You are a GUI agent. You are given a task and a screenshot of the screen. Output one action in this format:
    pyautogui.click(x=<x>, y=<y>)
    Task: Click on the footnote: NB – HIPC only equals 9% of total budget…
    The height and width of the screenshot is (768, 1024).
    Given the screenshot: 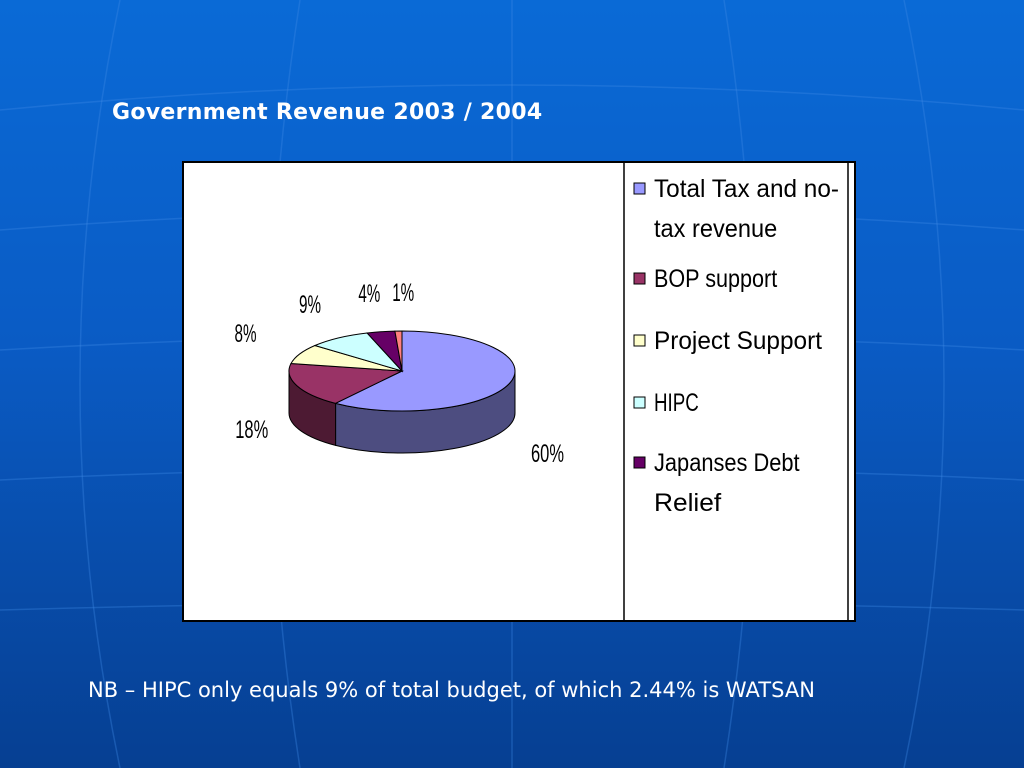 What is the action you would take?
    pyautogui.click(x=451, y=690)
    